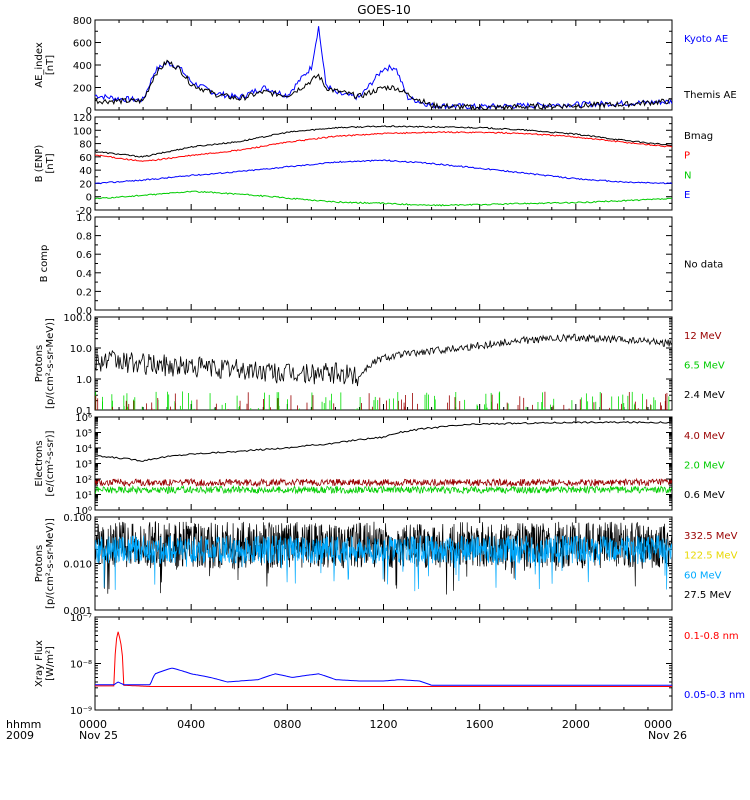  What do you see at coordinates (704, 436) in the screenshot?
I see `legend-label: 4.0 MeV` at bounding box center [704, 436].